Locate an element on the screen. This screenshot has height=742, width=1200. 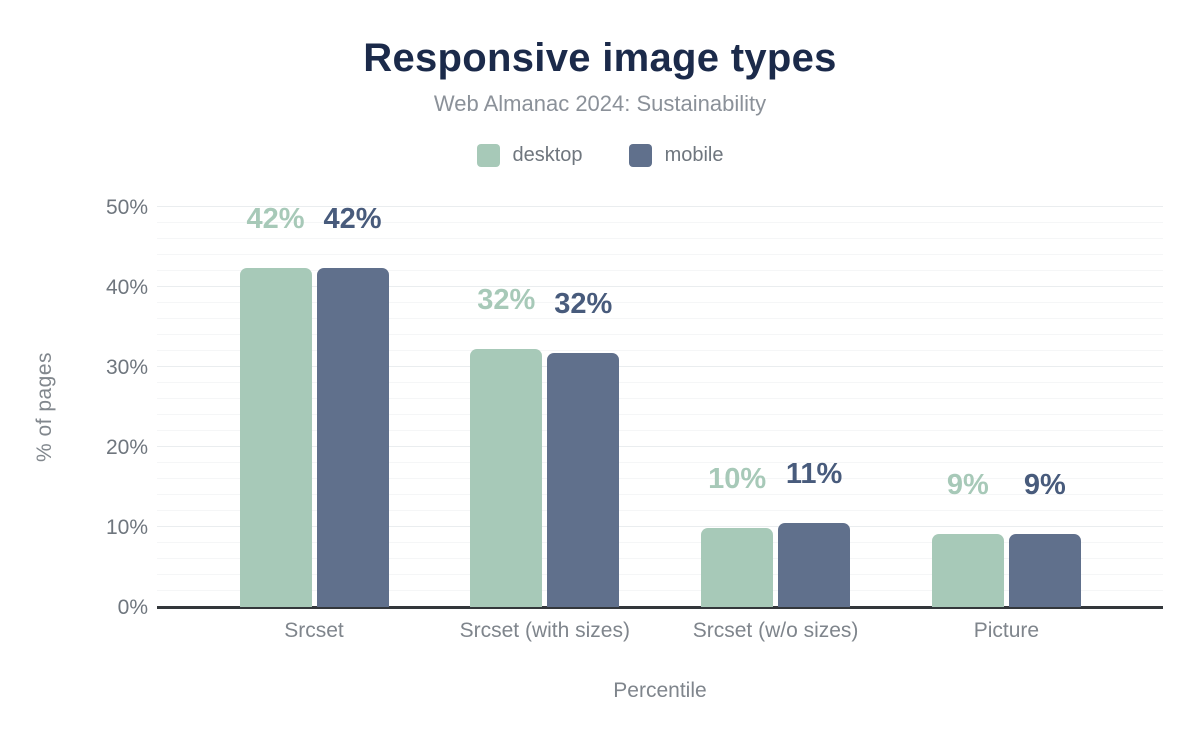
bar-value-label-desktop-srcset-with-sizes: 32% is located at coordinates (506, 299).